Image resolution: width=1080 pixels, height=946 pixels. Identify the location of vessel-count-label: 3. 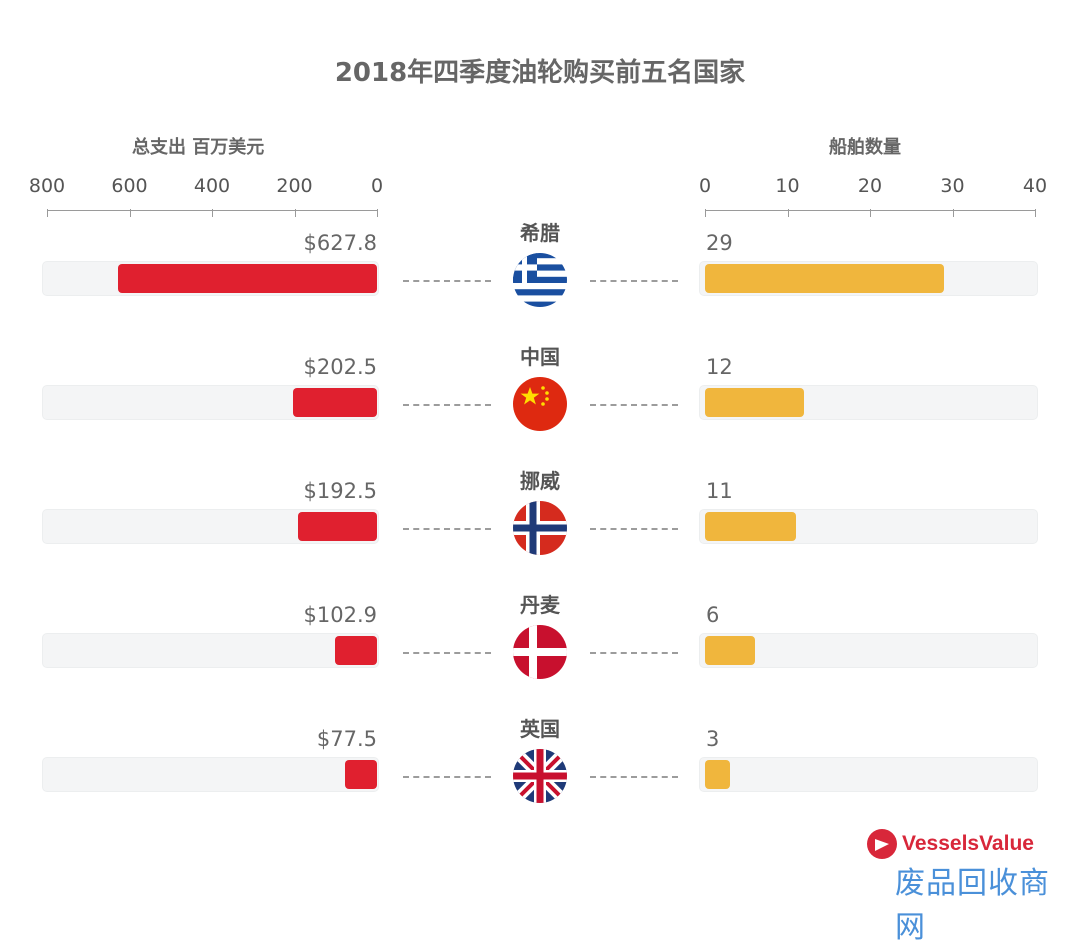
(713, 739).